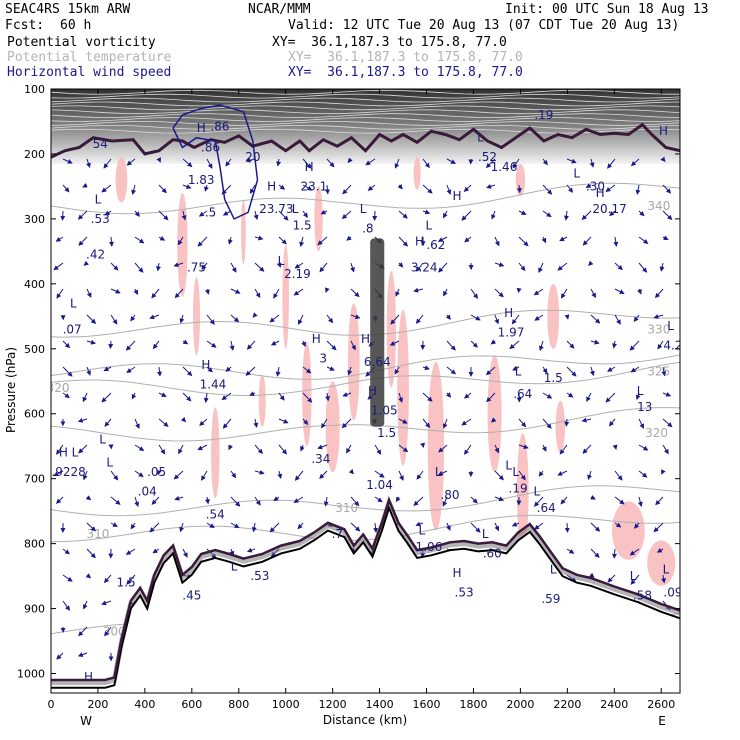 Image resolution: width=740 pixels, height=740 pixels. What do you see at coordinates (34, 154) in the screenshot?
I see `y-tick-label-1: 200` at bounding box center [34, 154].